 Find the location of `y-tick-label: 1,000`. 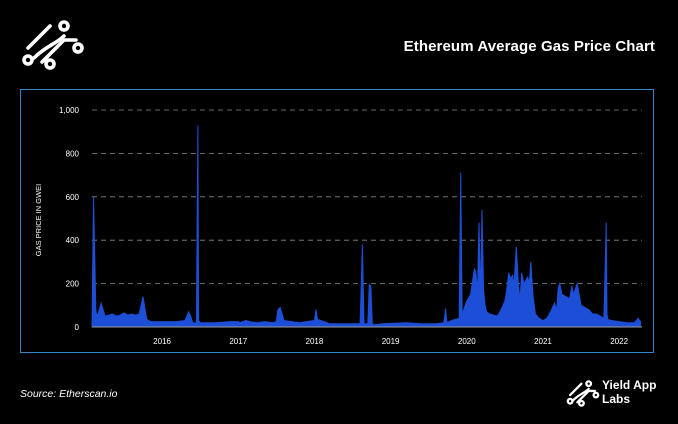

y-tick-label: 1,000 is located at coordinates (69, 110).